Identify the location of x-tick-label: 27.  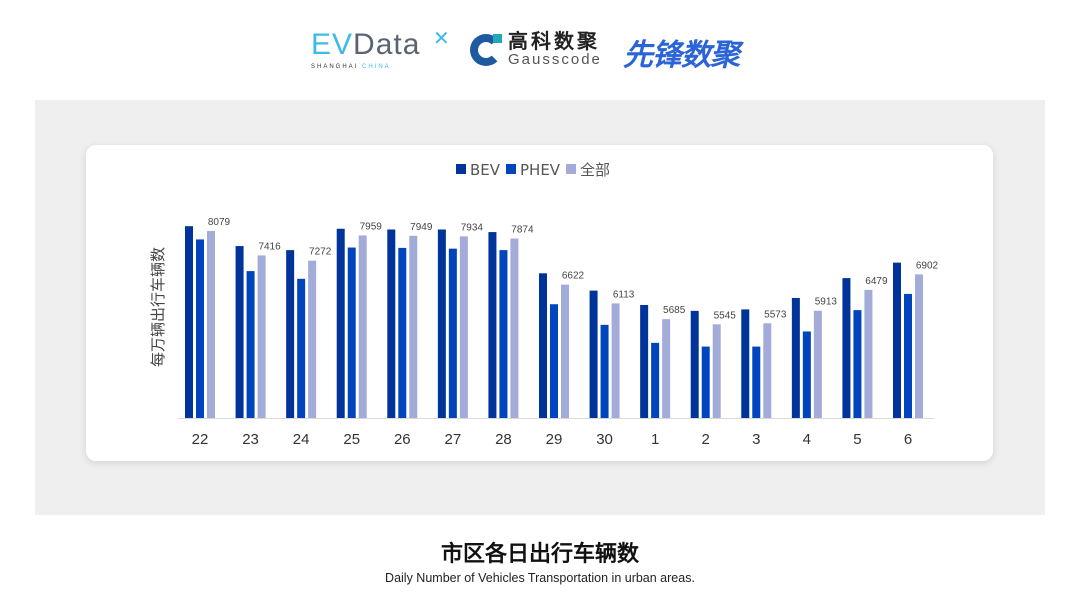
(453, 439).